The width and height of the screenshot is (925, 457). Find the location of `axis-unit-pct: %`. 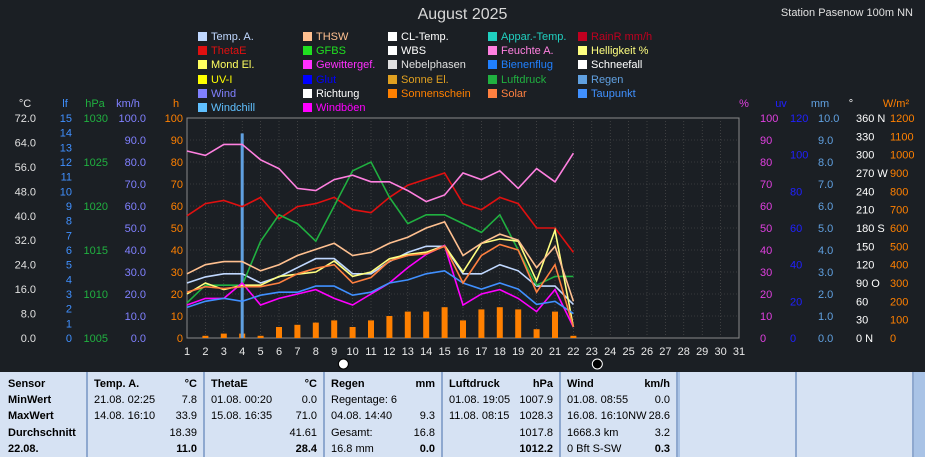

axis-unit-pct: % is located at coordinates (744, 104).